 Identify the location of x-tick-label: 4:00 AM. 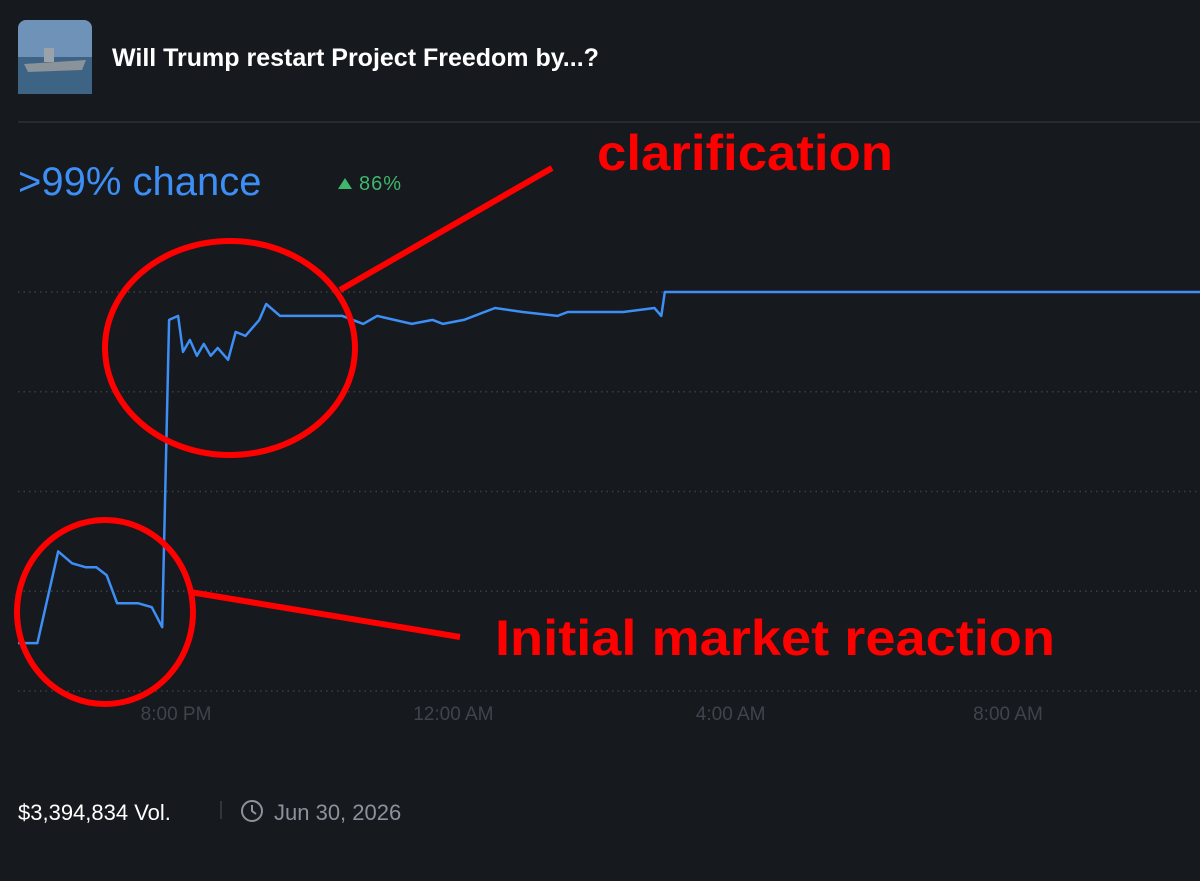
(731, 714).